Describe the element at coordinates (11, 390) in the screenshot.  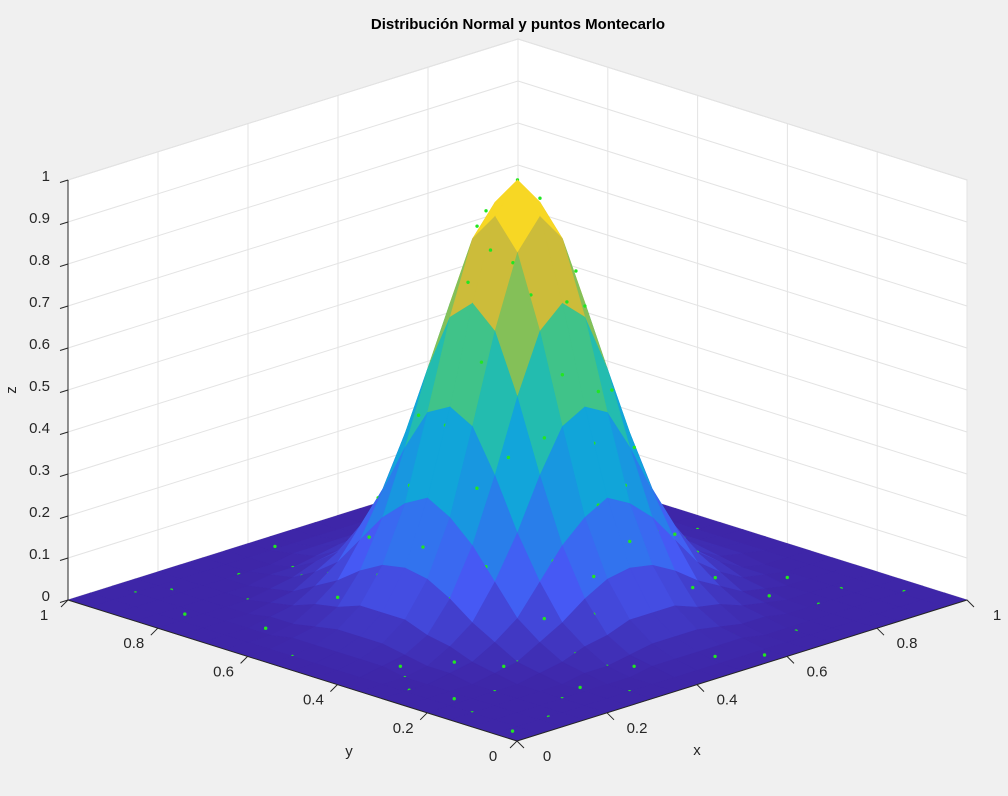
I see `z-axis-label: z` at that location.